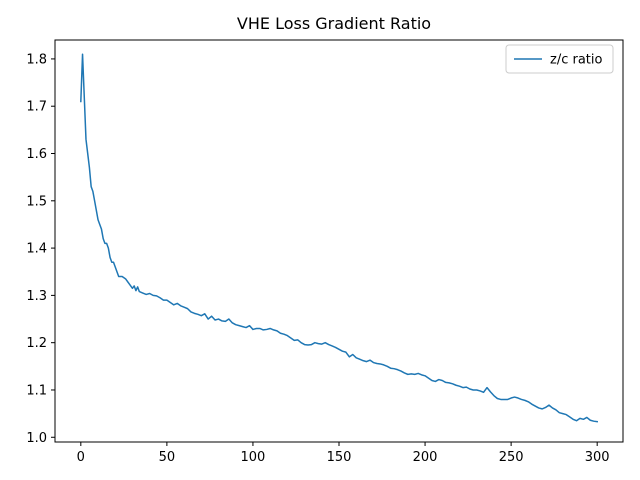 Image resolution: width=640 pixels, height=480 pixels. I want to click on x-axis: 0 50 100 150 200 250 300, so click(343, 453).